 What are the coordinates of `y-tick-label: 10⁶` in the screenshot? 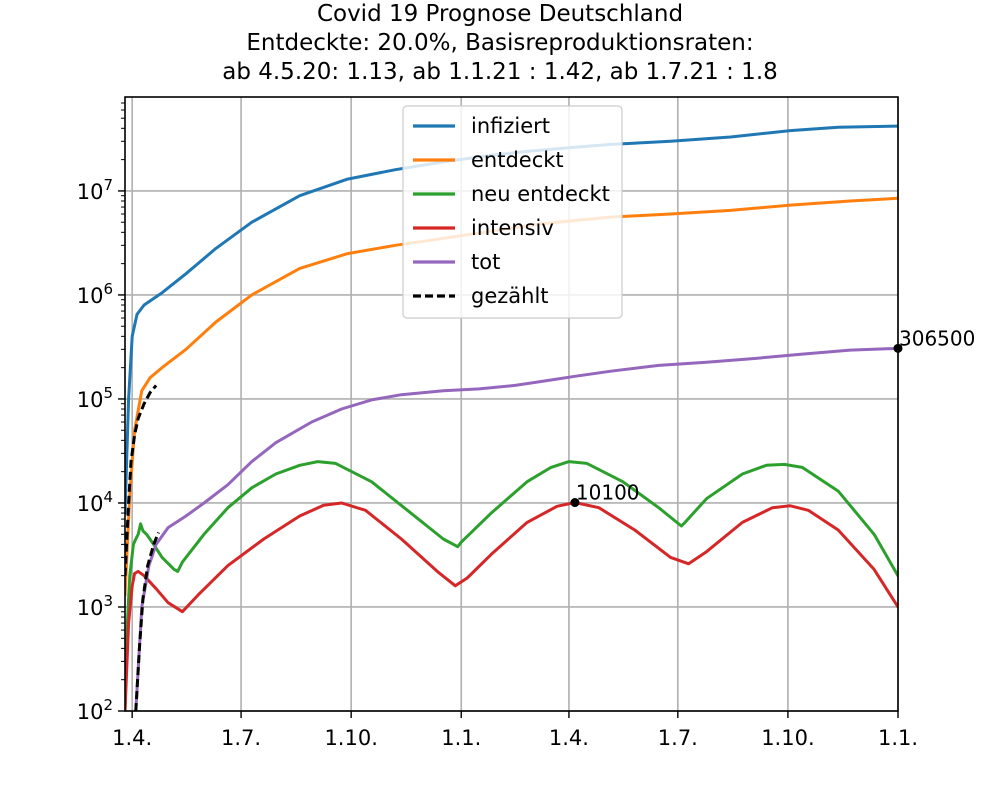 It's located at (95, 294).